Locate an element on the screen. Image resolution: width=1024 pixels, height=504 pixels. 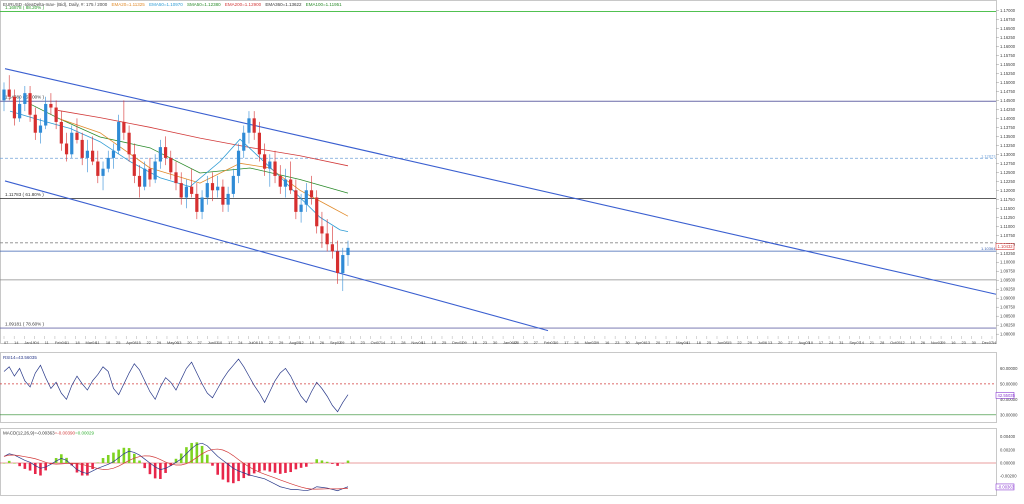
price-tick-label: 1.15500 is located at coordinates (1008, 64).